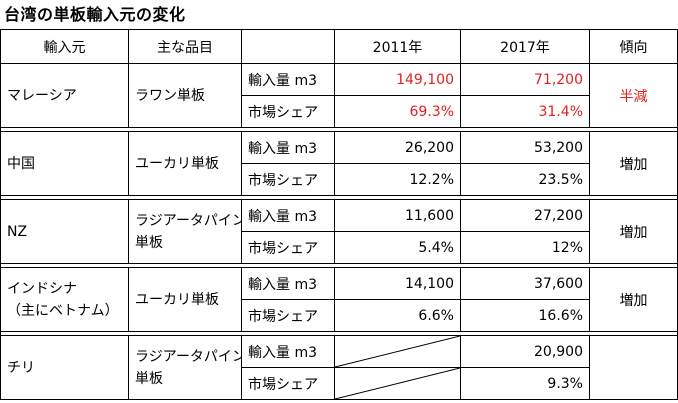 The width and height of the screenshot is (678, 403). Describe the element at coordinates (633, 95) in the screenshot. I see `trend-cell: 半減` at that location.